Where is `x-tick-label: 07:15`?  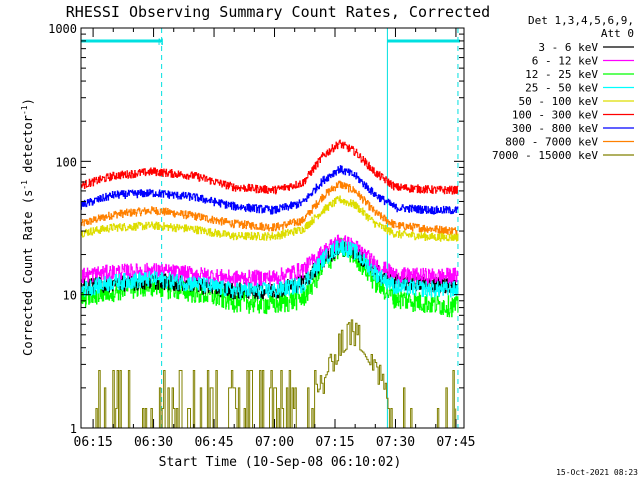 x-tick-label: 07:15 is located at coordinates (334, 442).